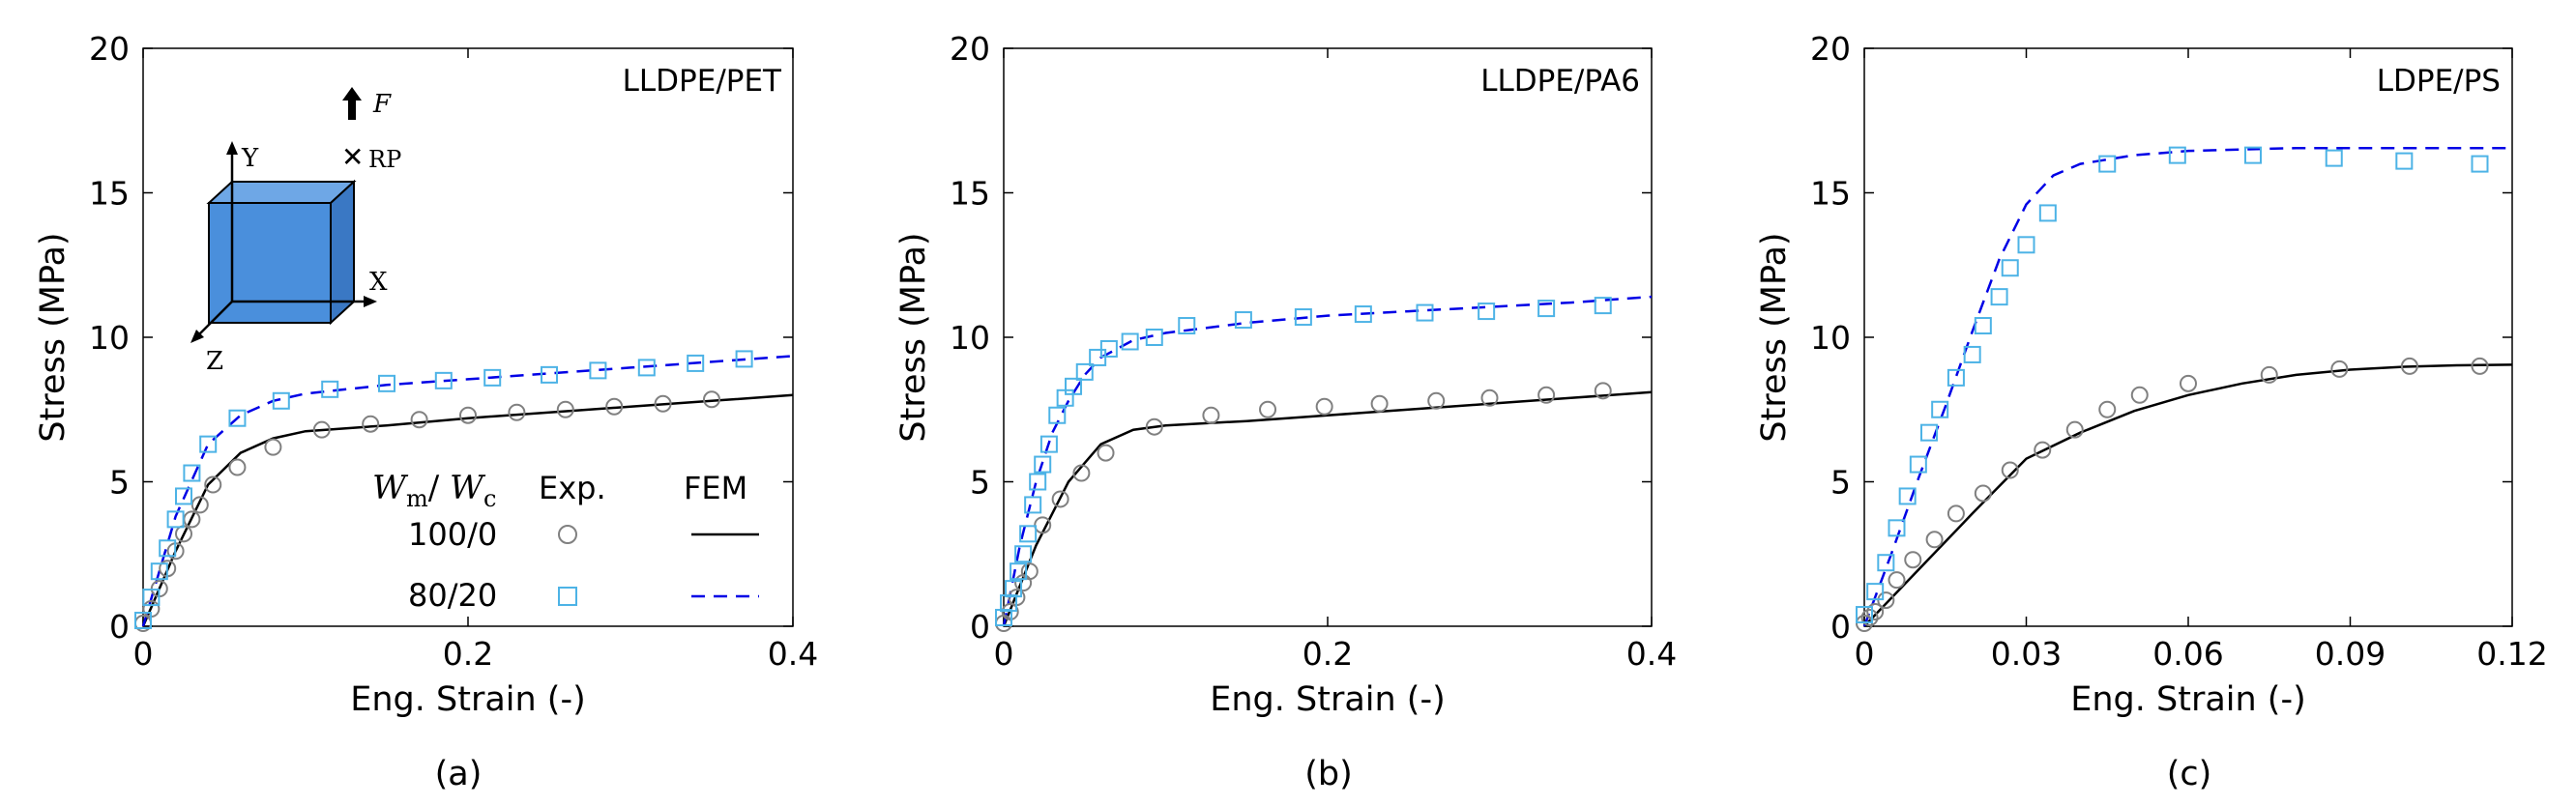  I want to click on legend: Wm/ Wc Exp. FEM 100/0 80/20, so click(565, 542).